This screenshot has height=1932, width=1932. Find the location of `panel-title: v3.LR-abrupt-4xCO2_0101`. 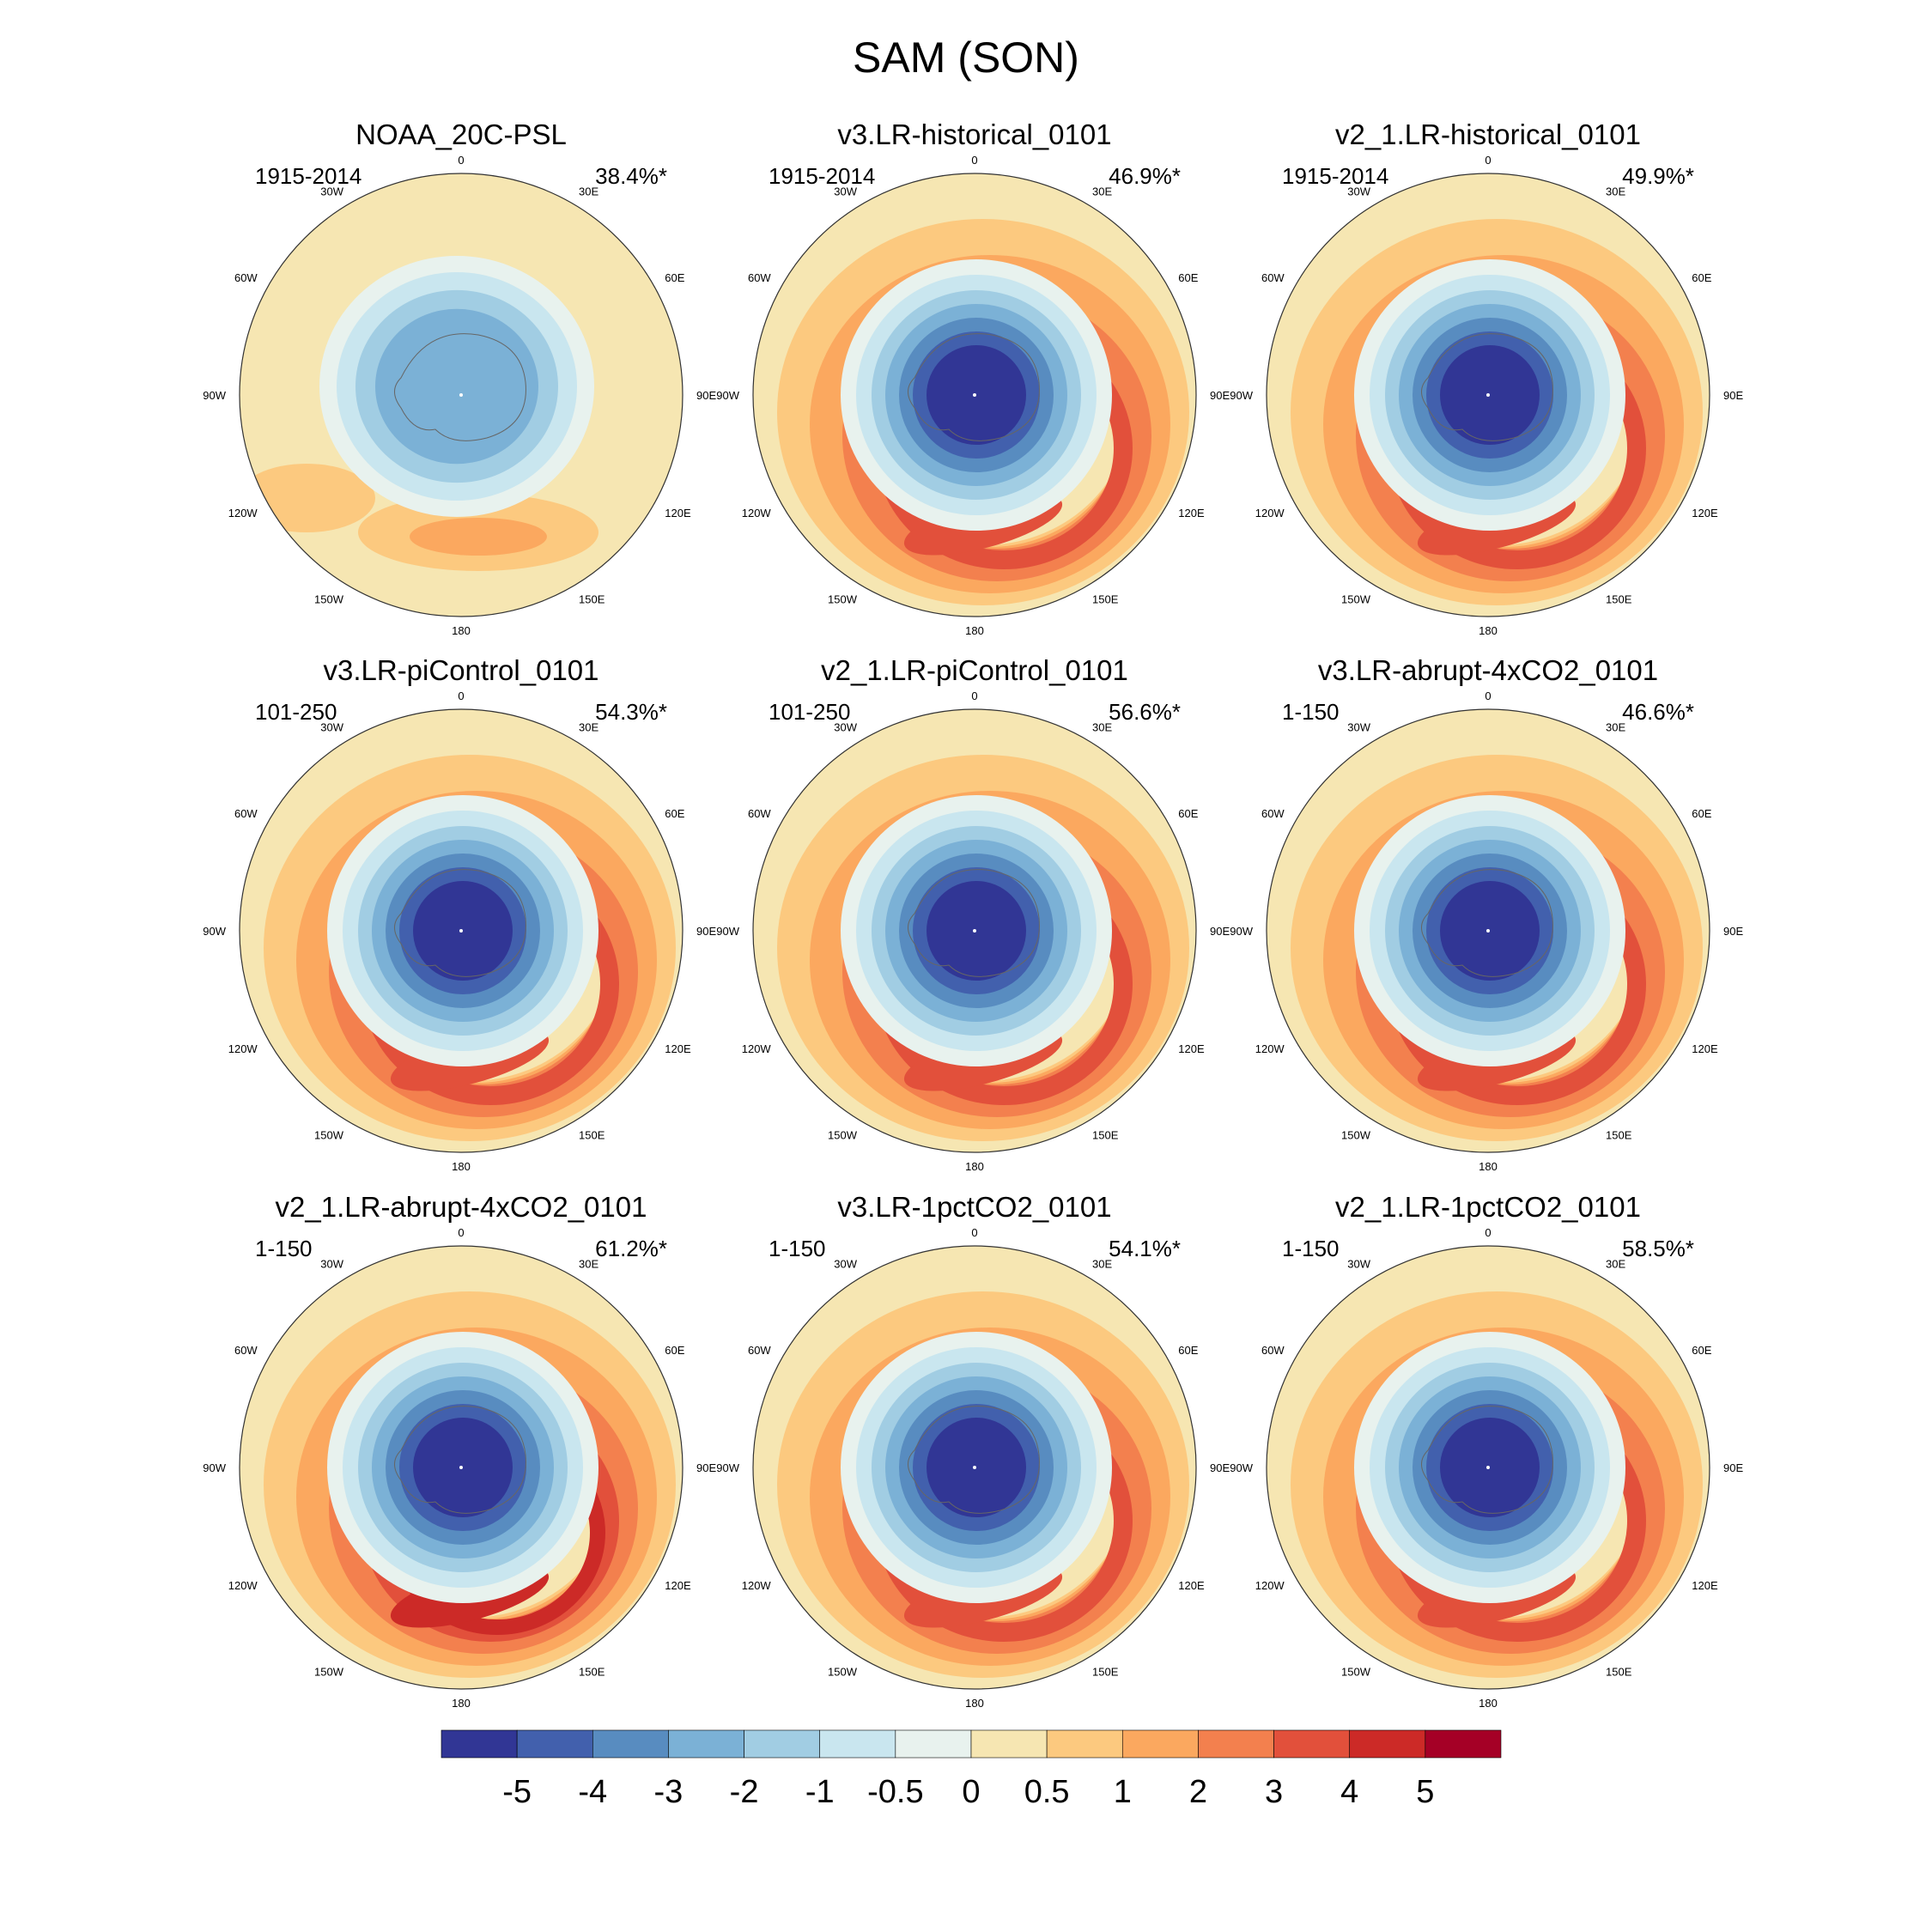

panel-title: v3.LR-abrupt-4xCO2_0101 is located at coordinates (1488, 670).